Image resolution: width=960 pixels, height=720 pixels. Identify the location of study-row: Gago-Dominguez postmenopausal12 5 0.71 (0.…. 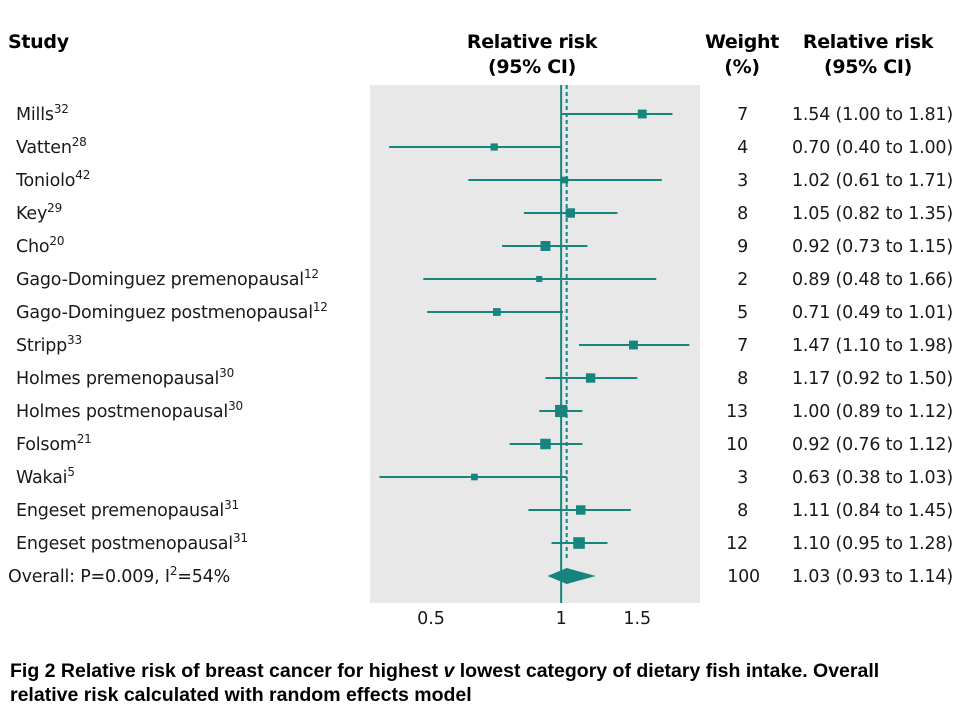
(484, 311).